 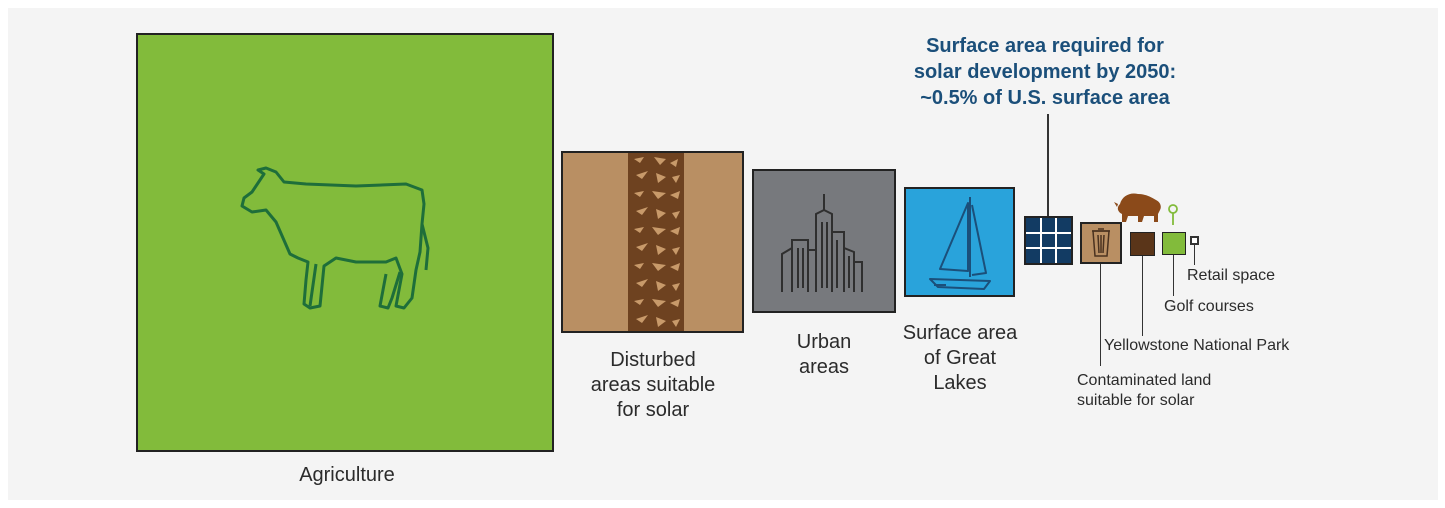 I want to click on yellowstone-leader-line, so click(x=1142, y=296).